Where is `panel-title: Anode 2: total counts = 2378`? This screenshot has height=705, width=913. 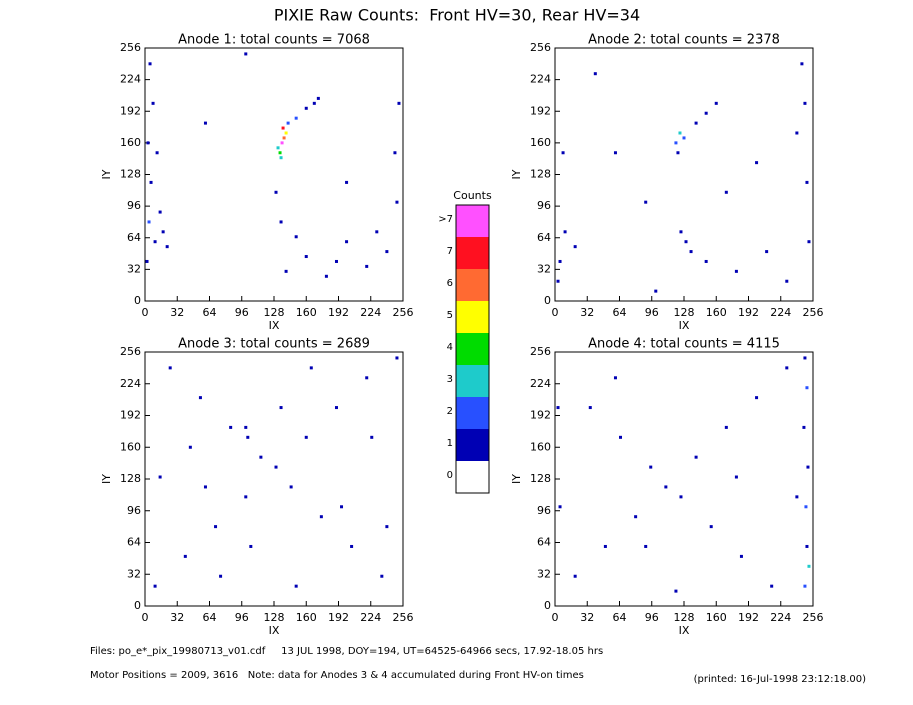
panel-title: Anode 2: total counts = 2378 is located at coordinates (684, 40).